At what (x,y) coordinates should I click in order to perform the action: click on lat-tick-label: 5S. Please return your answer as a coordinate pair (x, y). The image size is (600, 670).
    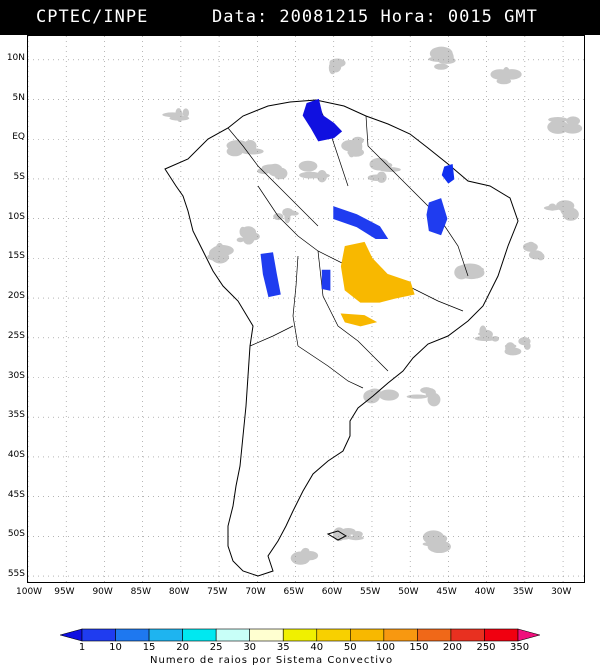
    Looking at the image, I should click on (19, 176).